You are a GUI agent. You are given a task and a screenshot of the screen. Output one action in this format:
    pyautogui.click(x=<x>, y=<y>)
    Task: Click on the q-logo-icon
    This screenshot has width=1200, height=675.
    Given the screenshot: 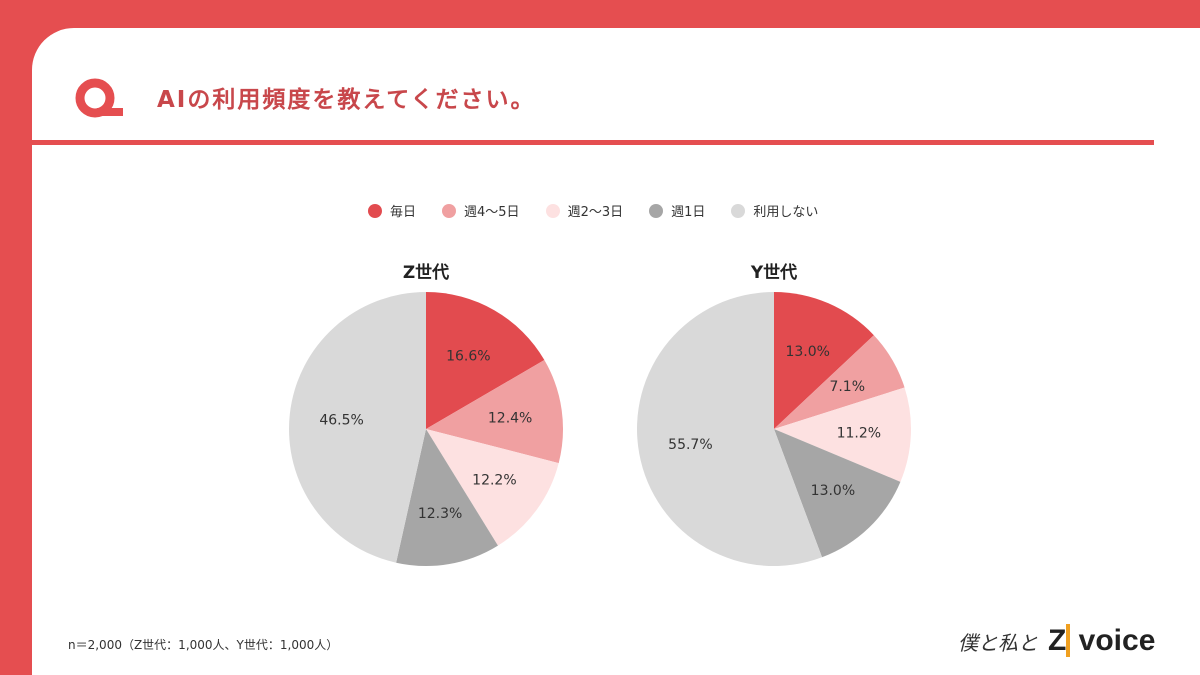 What is the action you would take?
    pyautogui.click(x=99, y=98)
    